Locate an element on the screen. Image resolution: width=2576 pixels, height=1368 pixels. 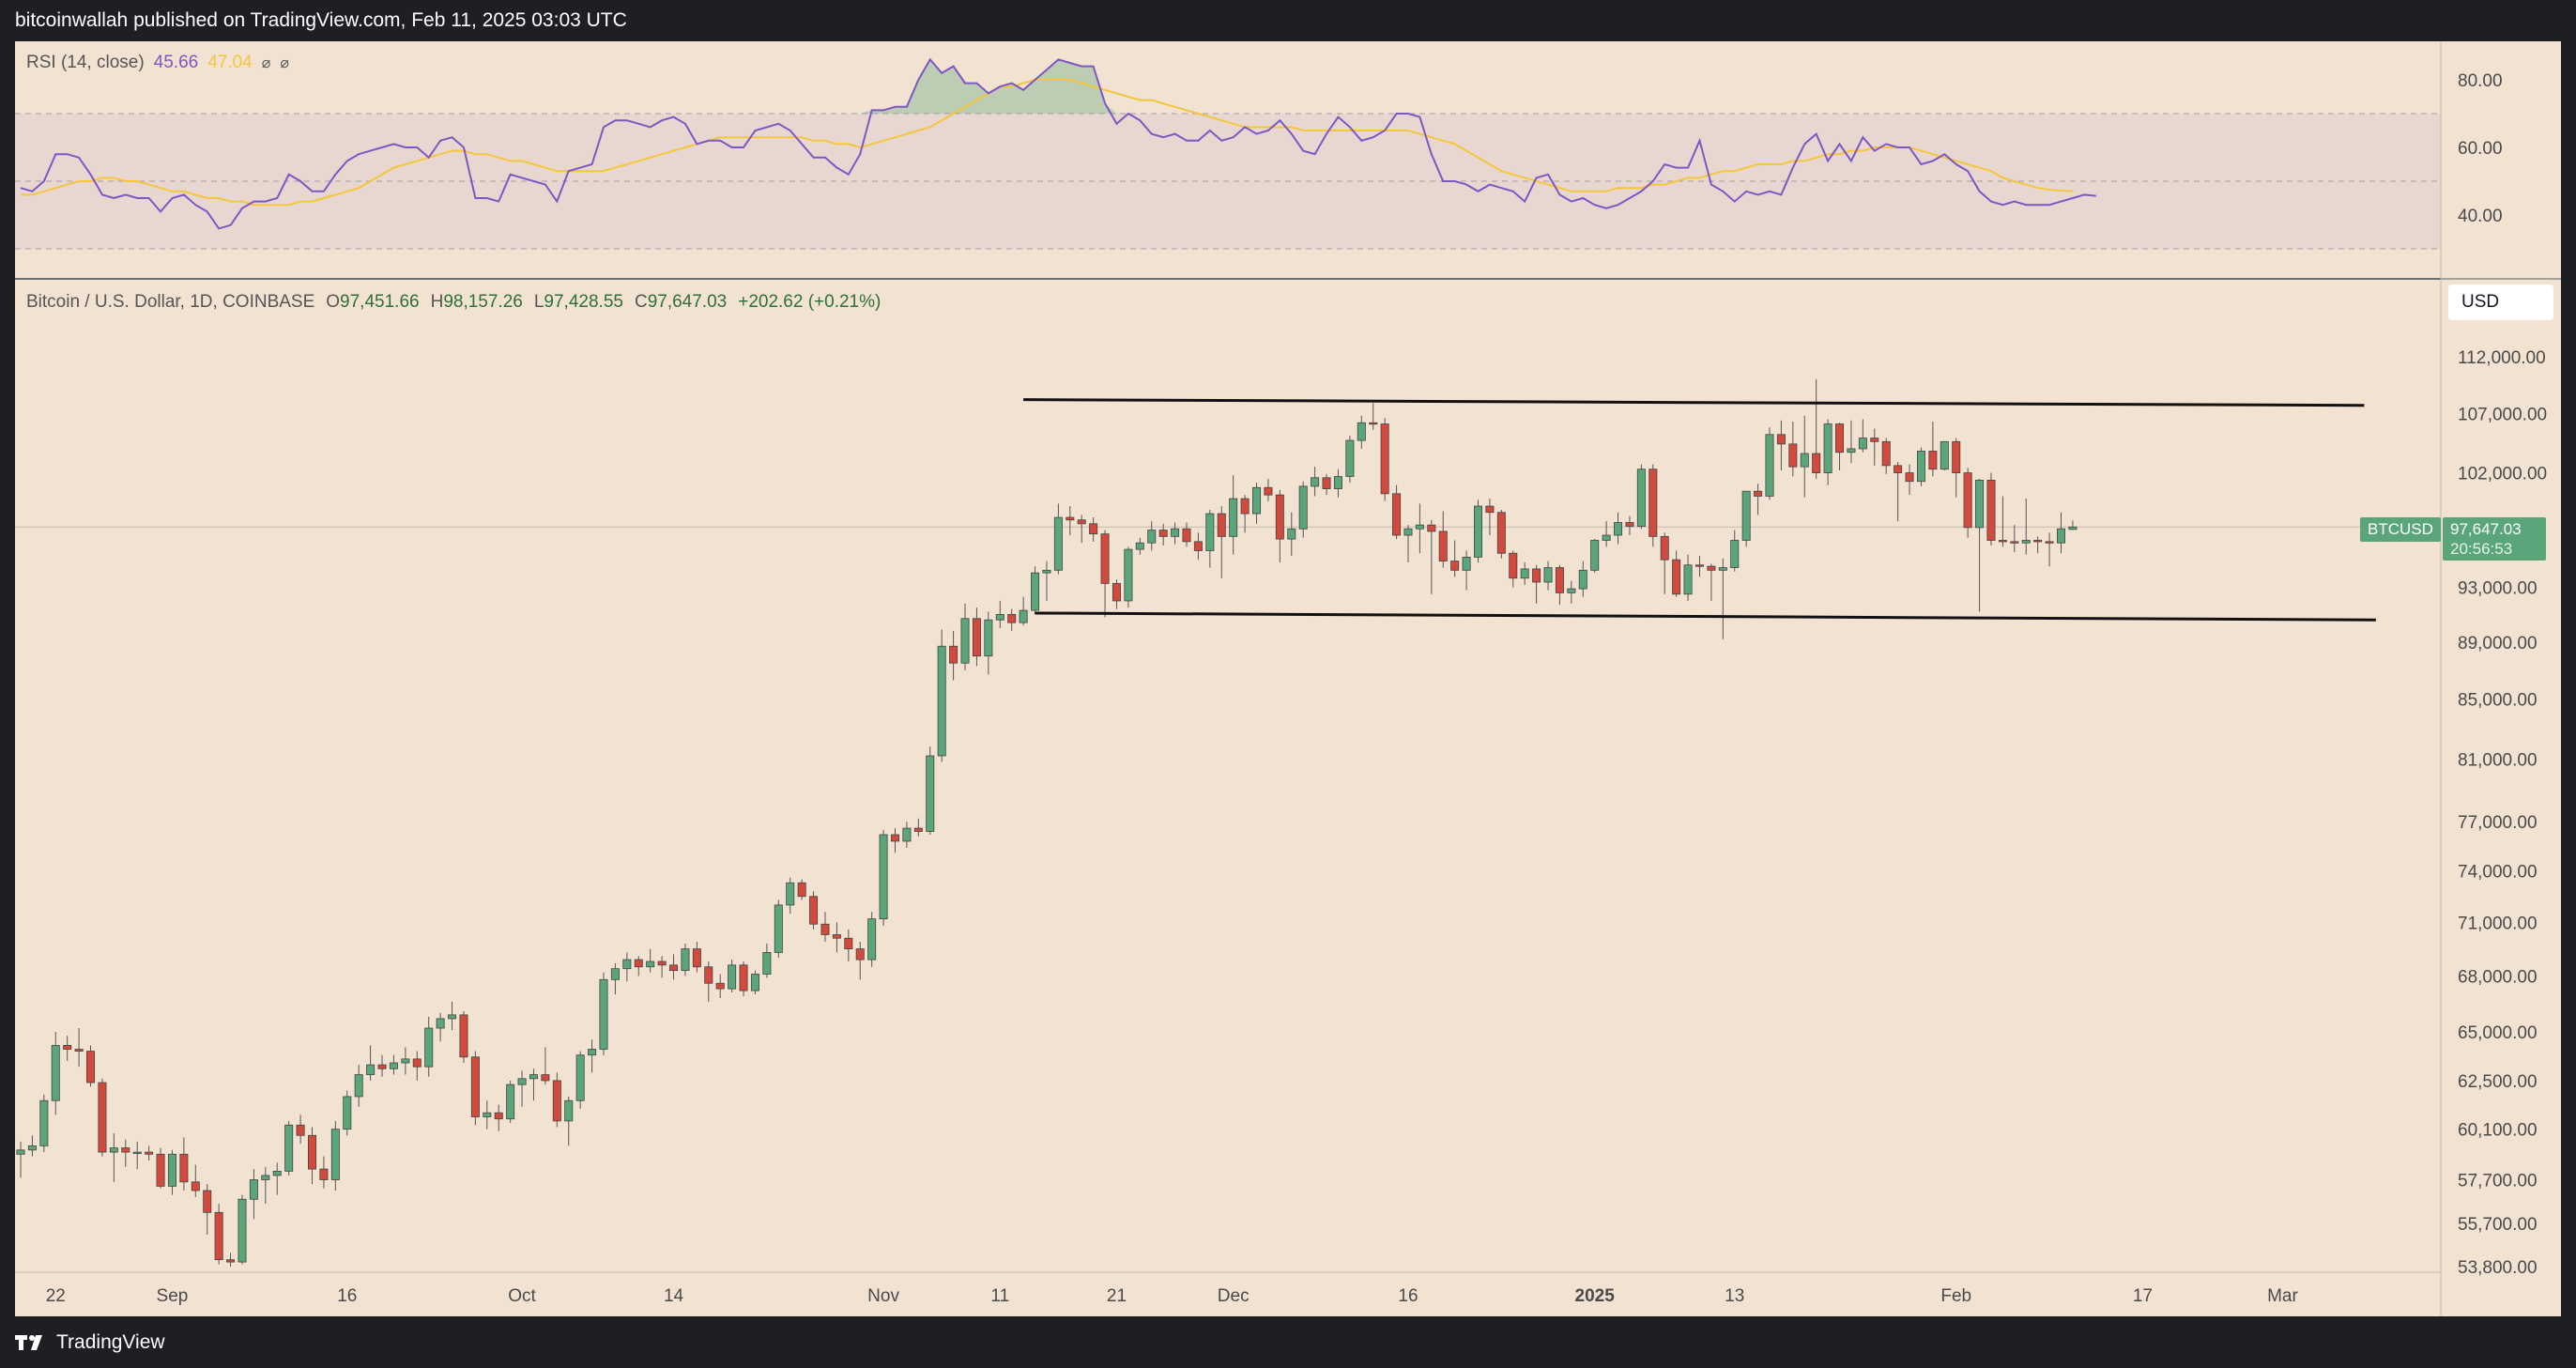
price-axis-tick: 85,000.00 is located at coordinates (2498, 701).